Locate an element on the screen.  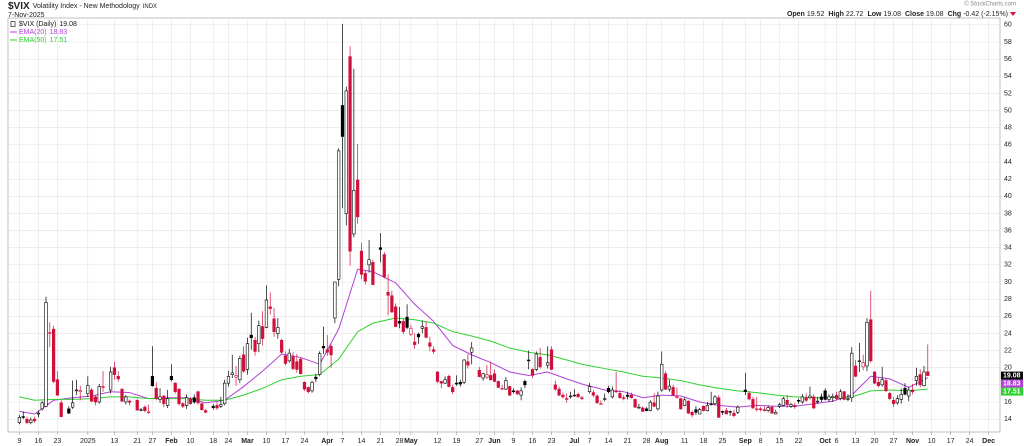
legend-label: EMA(20) is located at coordinates (33, 32).